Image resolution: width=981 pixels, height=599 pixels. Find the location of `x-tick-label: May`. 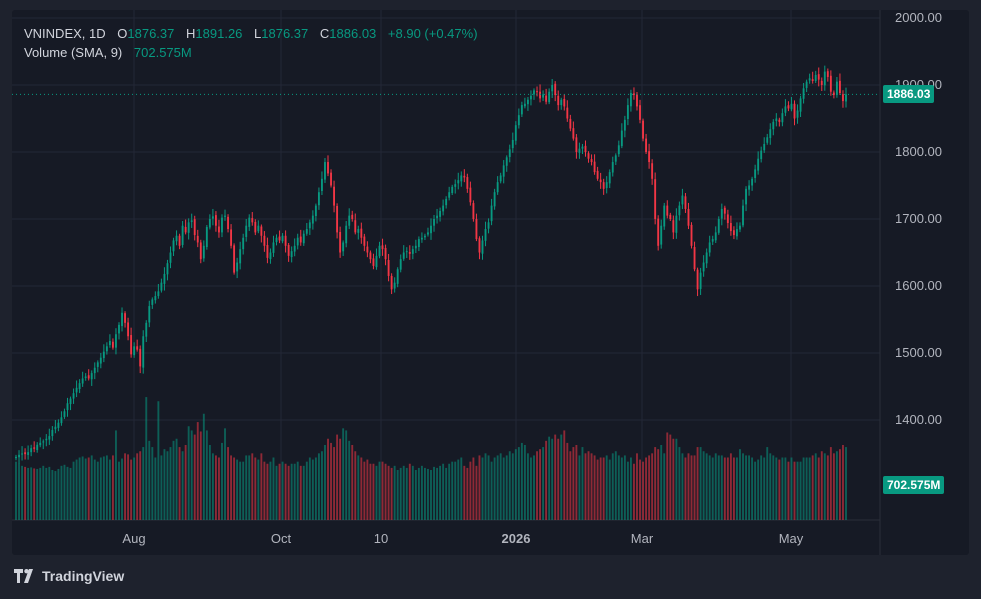

x-tick-label: May is located at coordinates (791, 538).